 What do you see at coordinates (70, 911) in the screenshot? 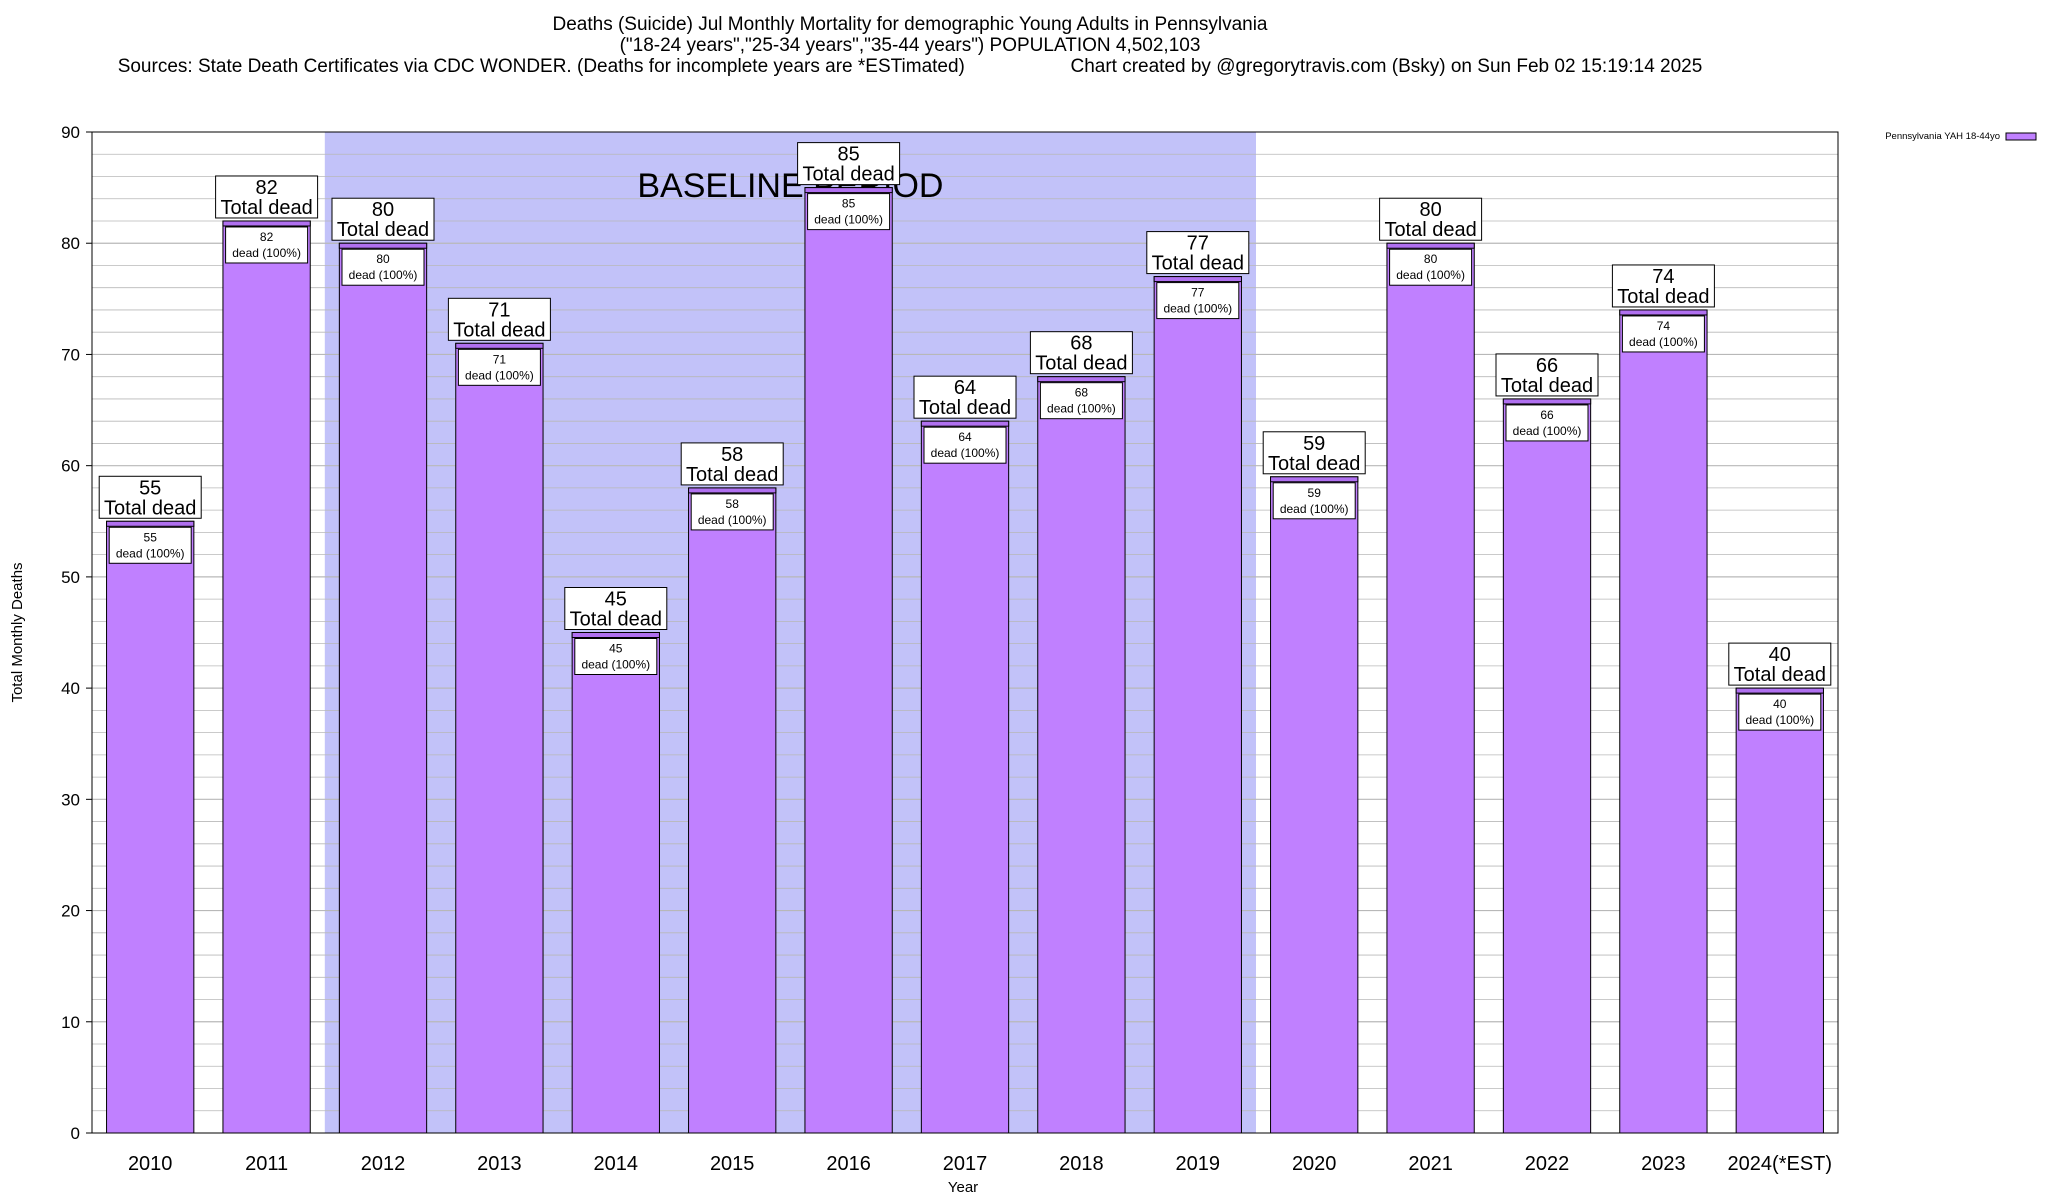
I see `y-tick-label: 20` at bounding box center [70, 911].